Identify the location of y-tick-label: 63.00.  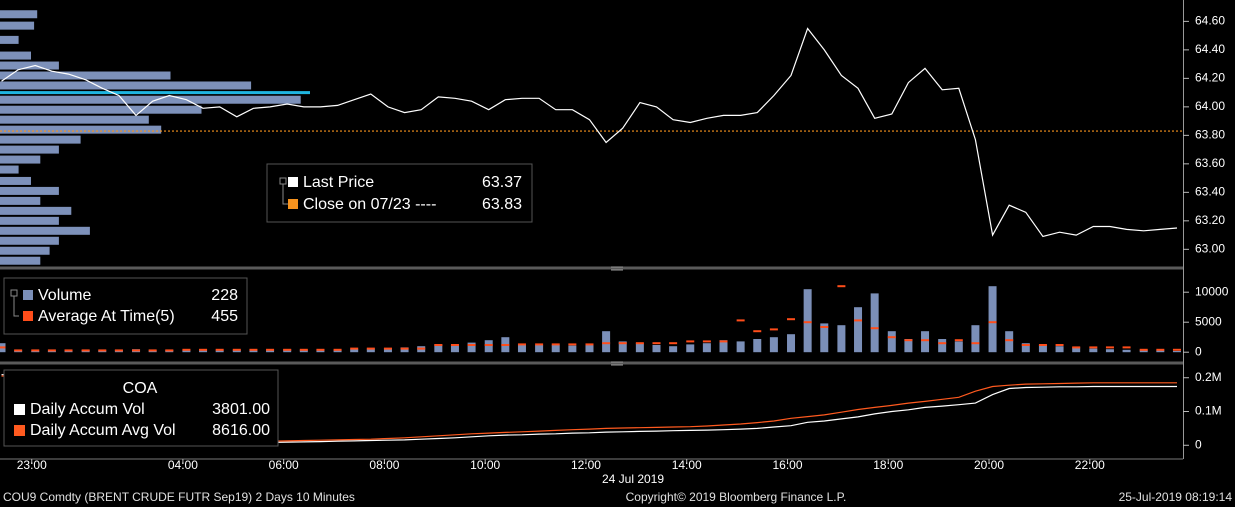
(1210, 248).